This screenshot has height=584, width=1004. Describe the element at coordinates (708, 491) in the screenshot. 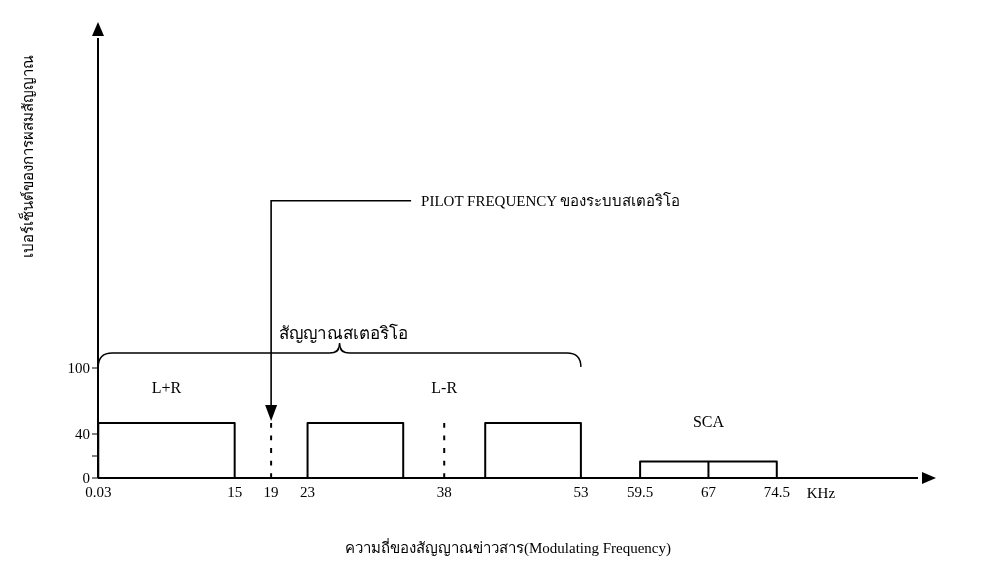

I see `x-tick-label: 67` at that location.